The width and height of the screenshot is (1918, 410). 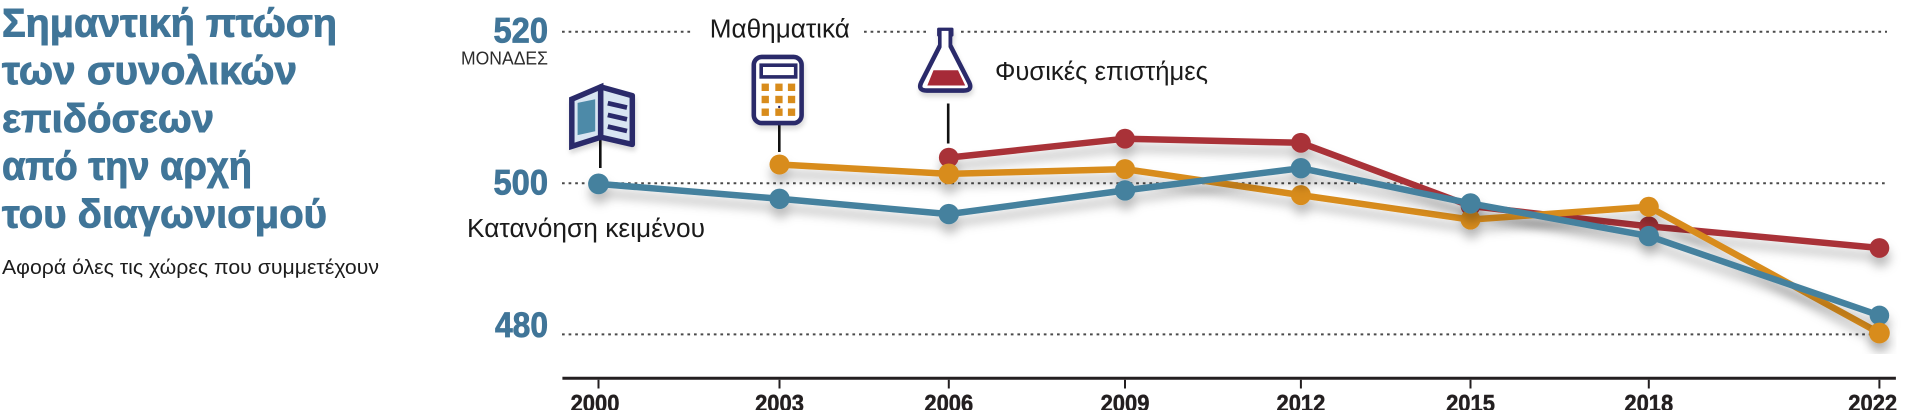 I want to click on svg-text: 2018, so click(x=1648, y=400).